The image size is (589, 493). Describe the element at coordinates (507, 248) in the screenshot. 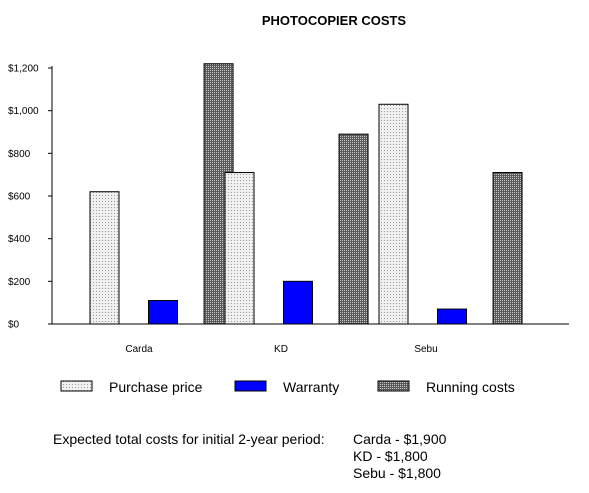

I see `bar-sebu-running-costs` at that location.